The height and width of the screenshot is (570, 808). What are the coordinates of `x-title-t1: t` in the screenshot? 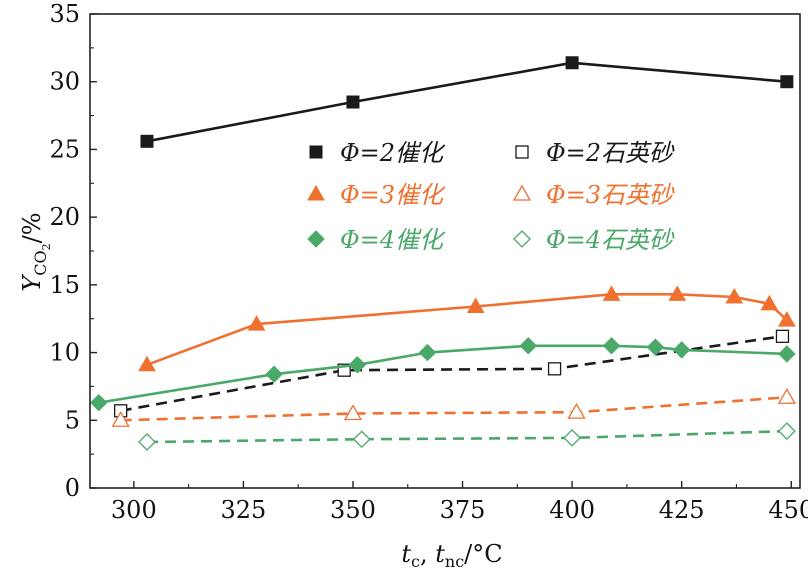 It's located at (406, 554).